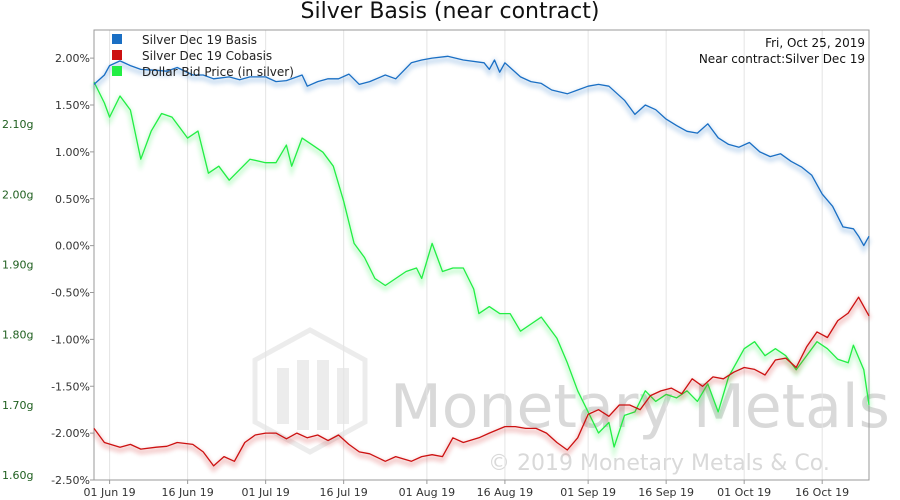  I want to click on x-tick-label: 16 Oct 19, so click(822, 492).